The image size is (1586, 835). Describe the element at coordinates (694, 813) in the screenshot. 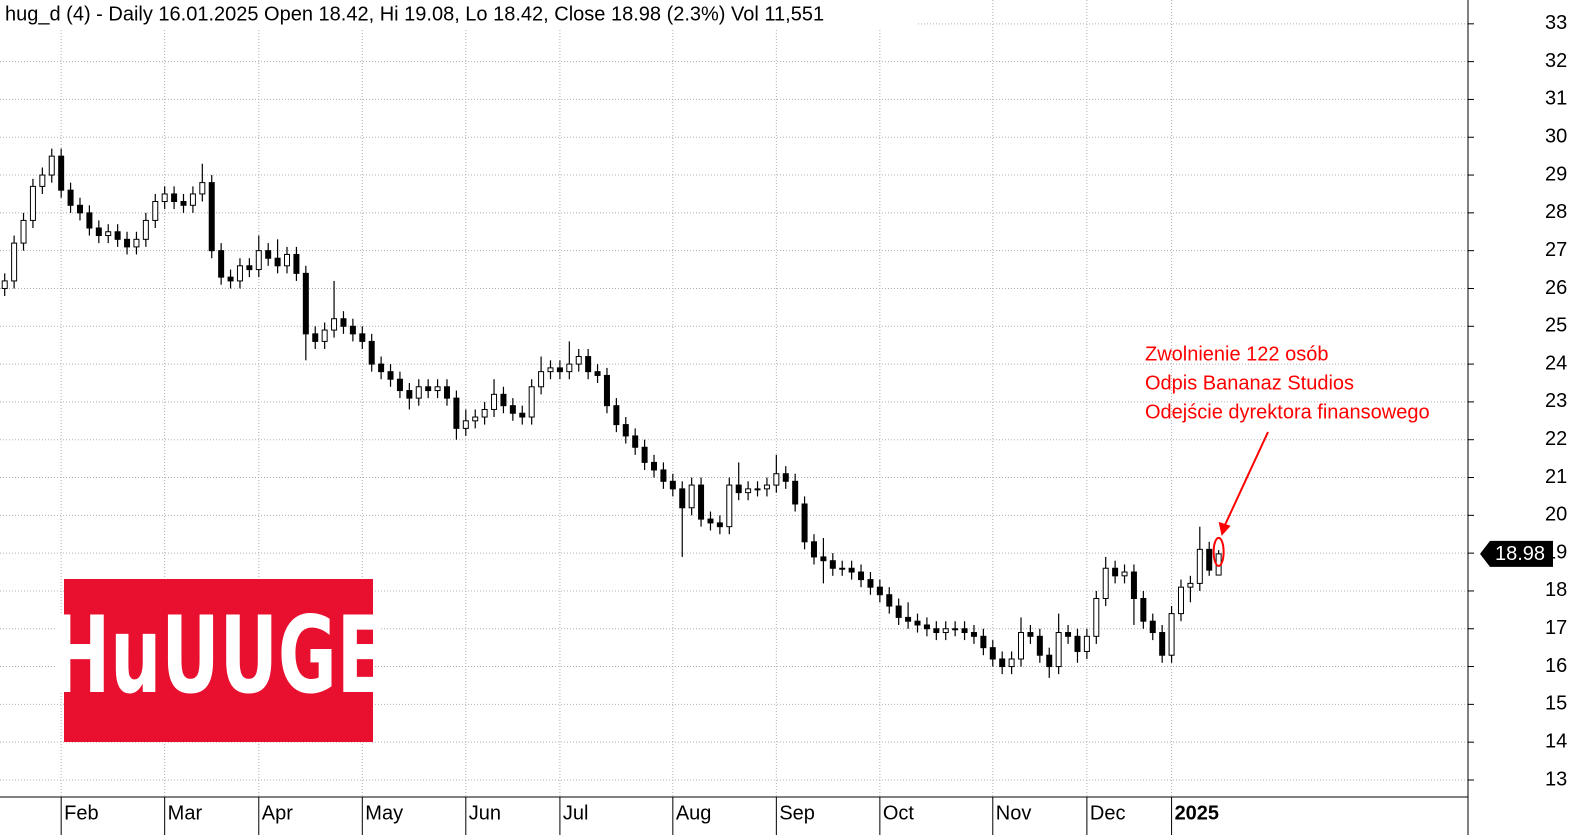

I see `x-tick-label: Aug` at that location.